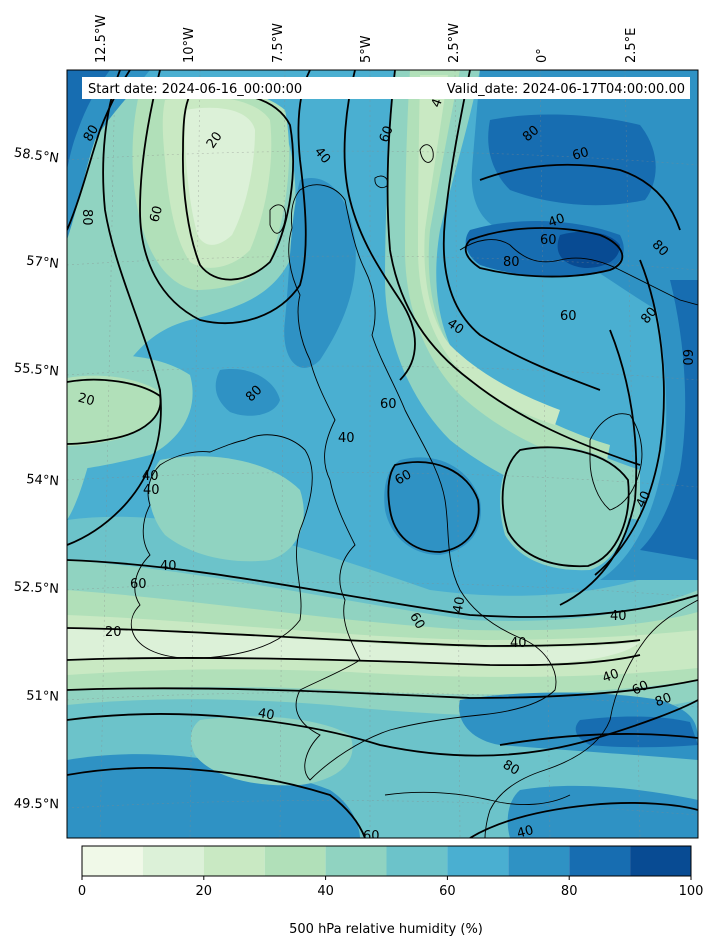 Image resolution: width=716 pixels, height=949 pixels. Describe the element at coordinates (542, 55) in the screenshot. I see `longitude-label: 0°` at that location.